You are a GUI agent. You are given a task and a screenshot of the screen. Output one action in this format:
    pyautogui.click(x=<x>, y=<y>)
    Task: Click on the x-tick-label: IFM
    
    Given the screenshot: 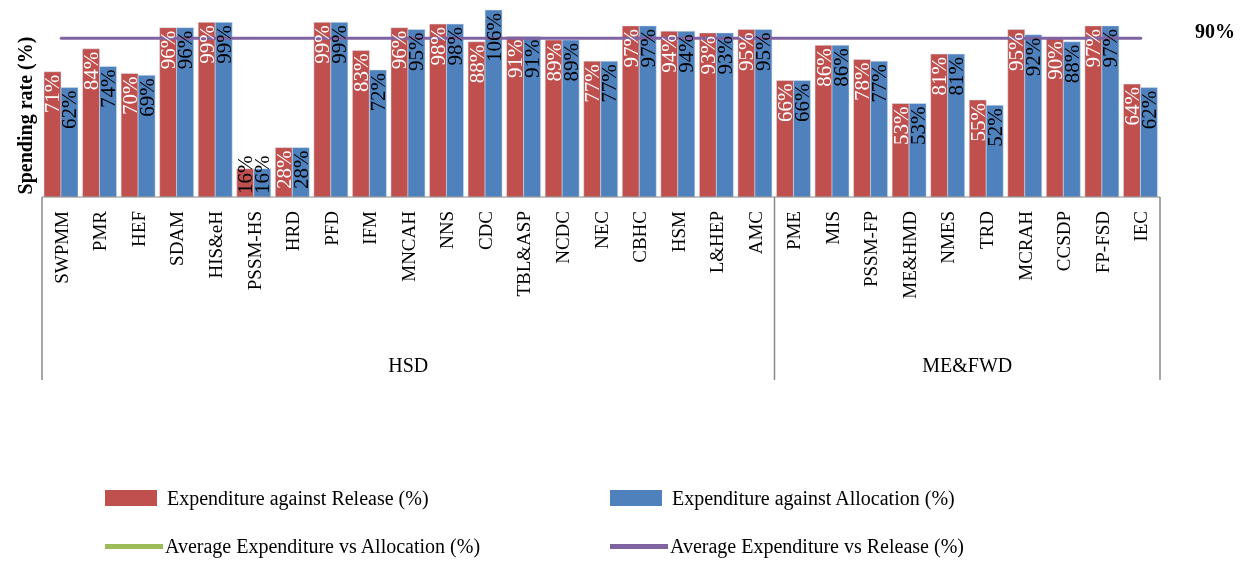 What is the action you would take?
    pyautogui.click(x=370, y=227)
    